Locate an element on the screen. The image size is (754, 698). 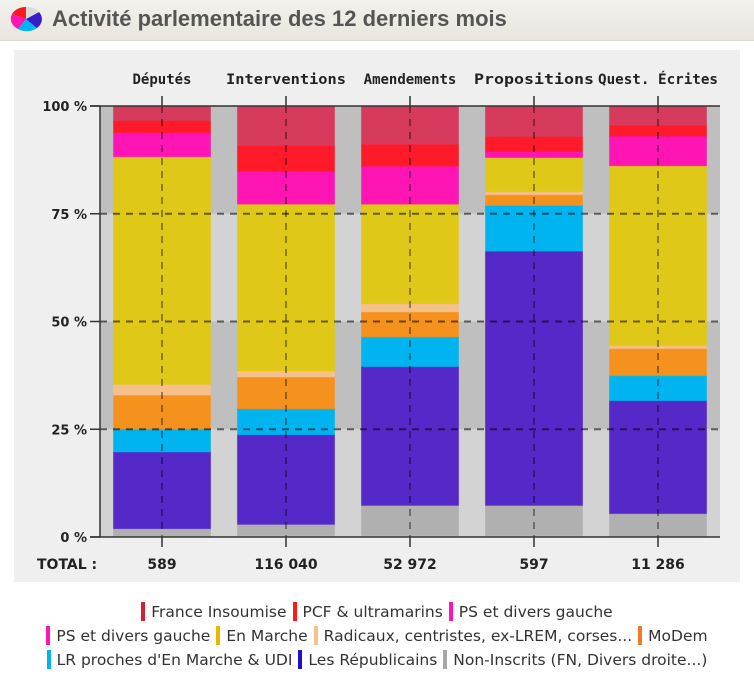
legend-label: Les Républicains is located at coordinates (373, 660).